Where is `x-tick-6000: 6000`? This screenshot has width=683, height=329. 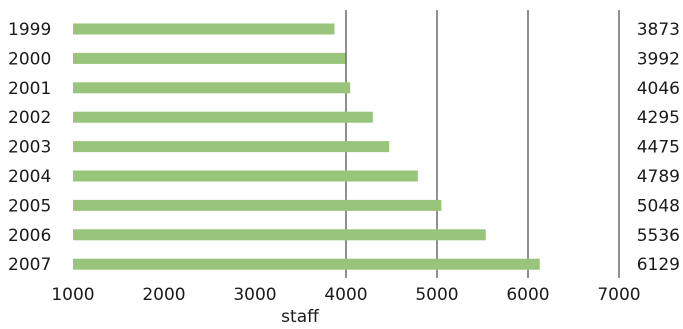
x-tick-6000: 6000 is located at coordinates (527, 295).